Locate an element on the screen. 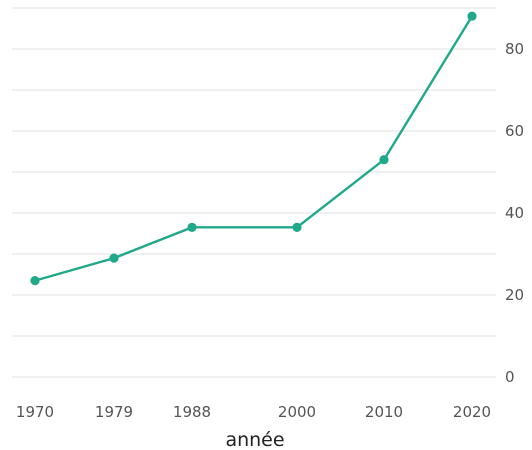 The height and width of the screenshot is (450, 532). x-axis-title: année is located at coordinates (254, 439).